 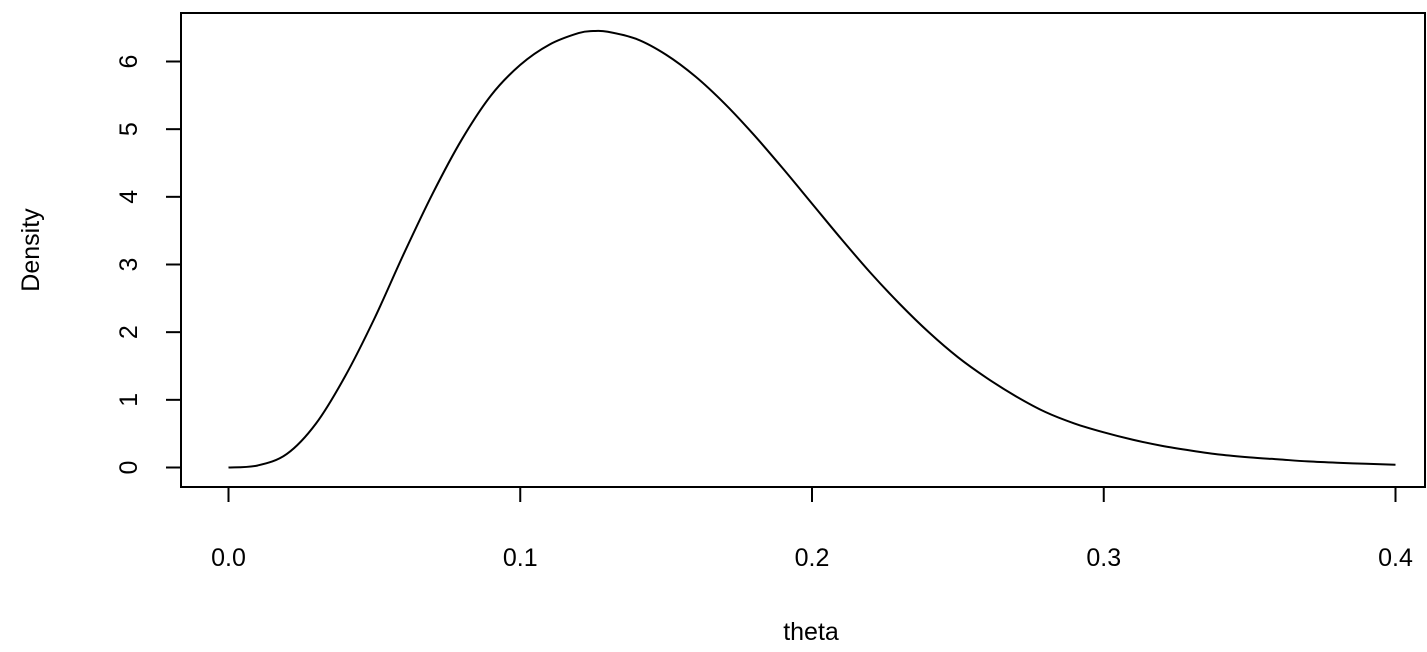 I want to click on x-tick-label: 0.0, so click(x=228, y=558).